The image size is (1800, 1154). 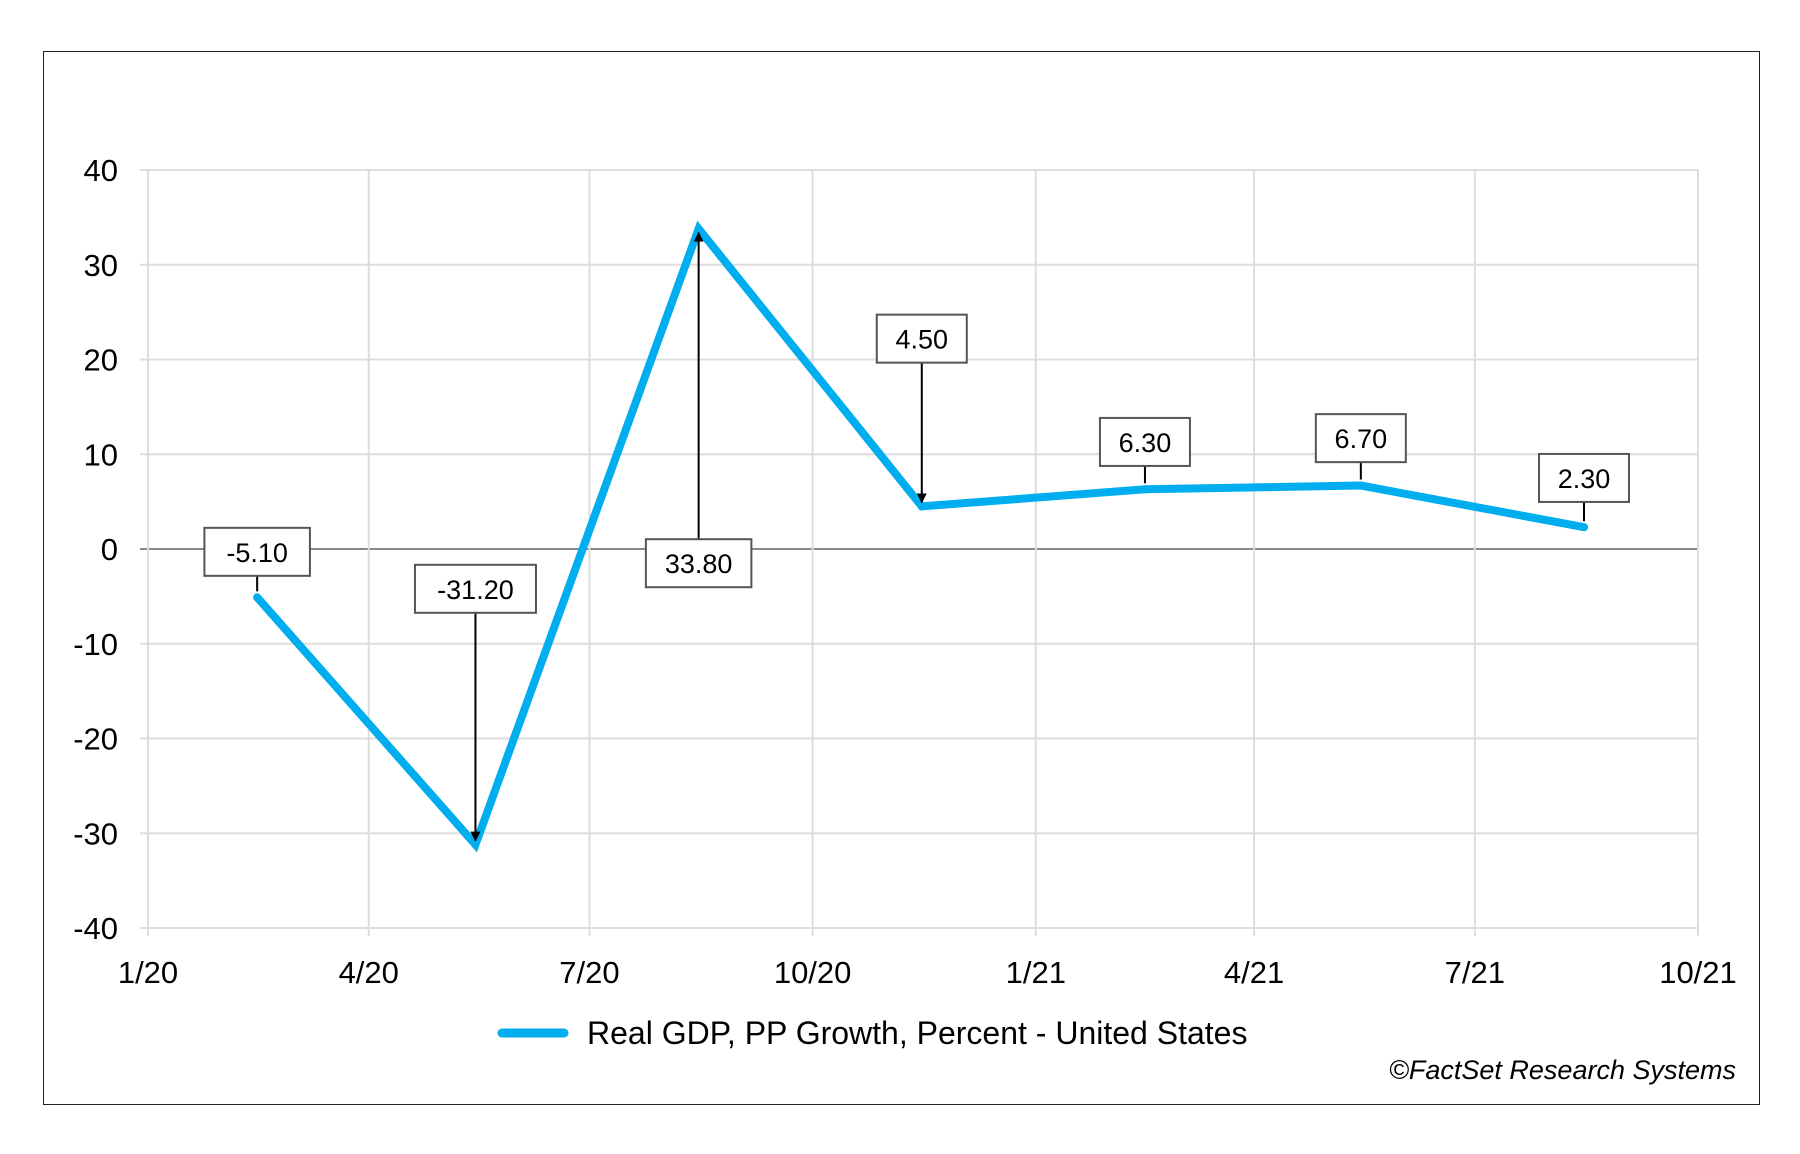 I want to click on data-label: -5.10, so click(x=257, y=553).